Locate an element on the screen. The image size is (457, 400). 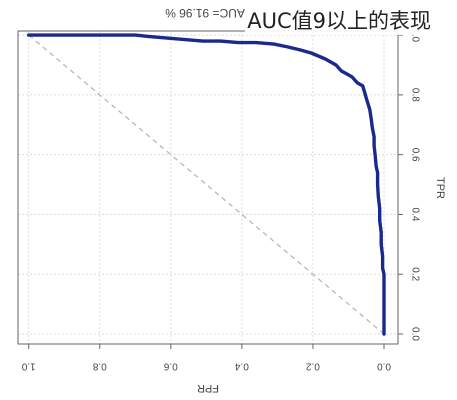
y-tick-label: 0.0 is located at coordinates (414, 334).